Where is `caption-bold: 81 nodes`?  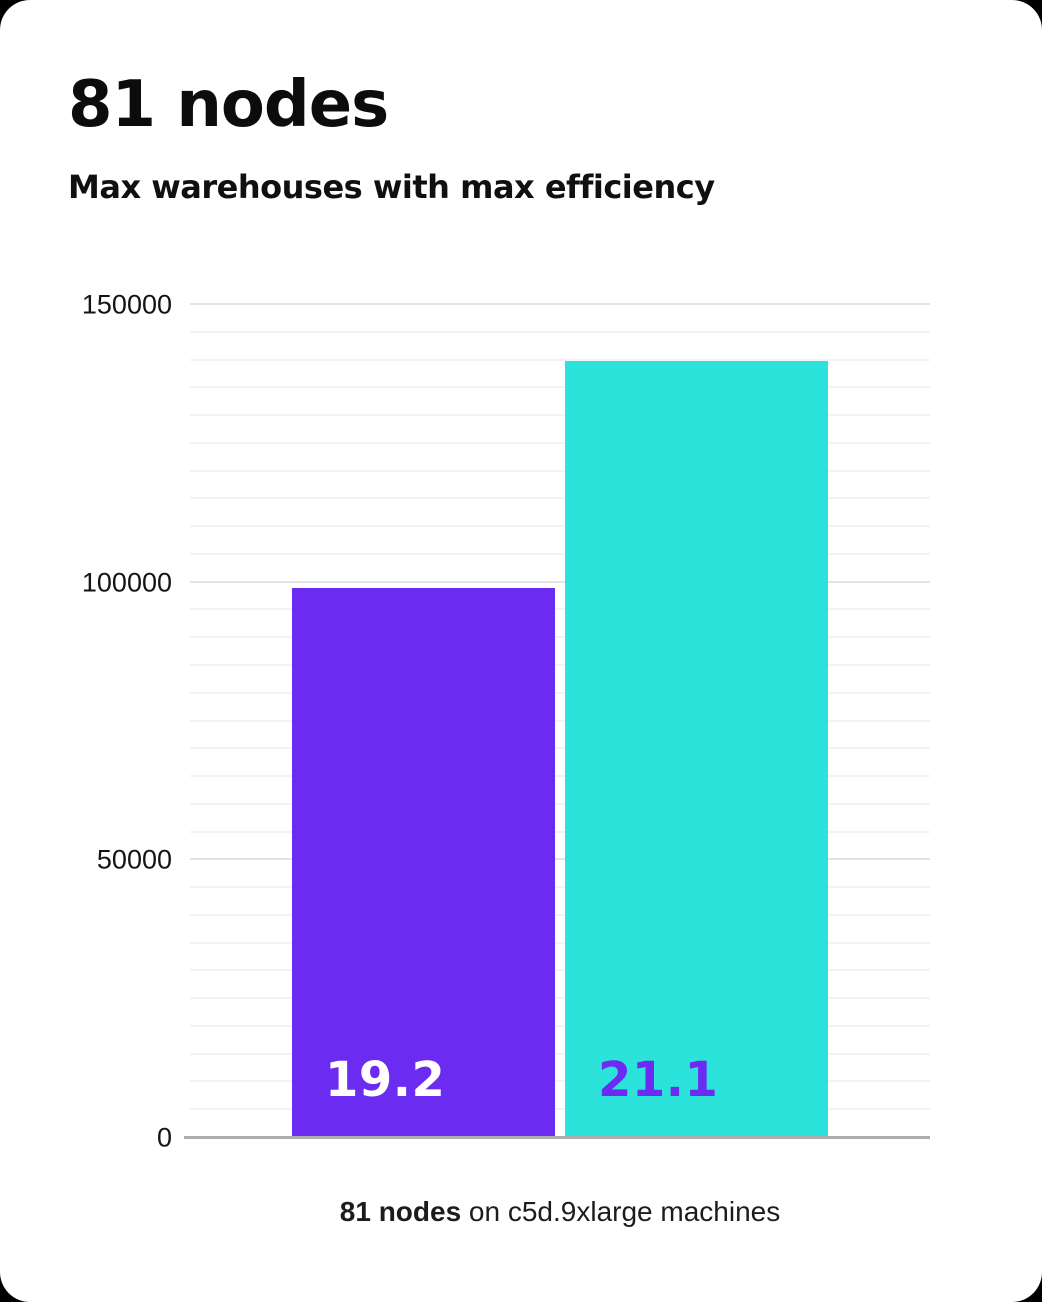 caption-bold: 81 nodes is located at coordinates (400, 1211).